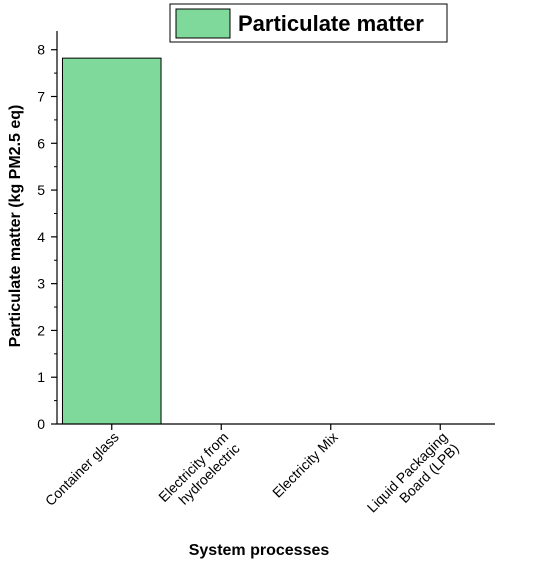 This screenshot has height=566, width=550. Describe the element at coordinates (41, 330) in the screenshot. I see `y-tick-label-2: 2` at that location.